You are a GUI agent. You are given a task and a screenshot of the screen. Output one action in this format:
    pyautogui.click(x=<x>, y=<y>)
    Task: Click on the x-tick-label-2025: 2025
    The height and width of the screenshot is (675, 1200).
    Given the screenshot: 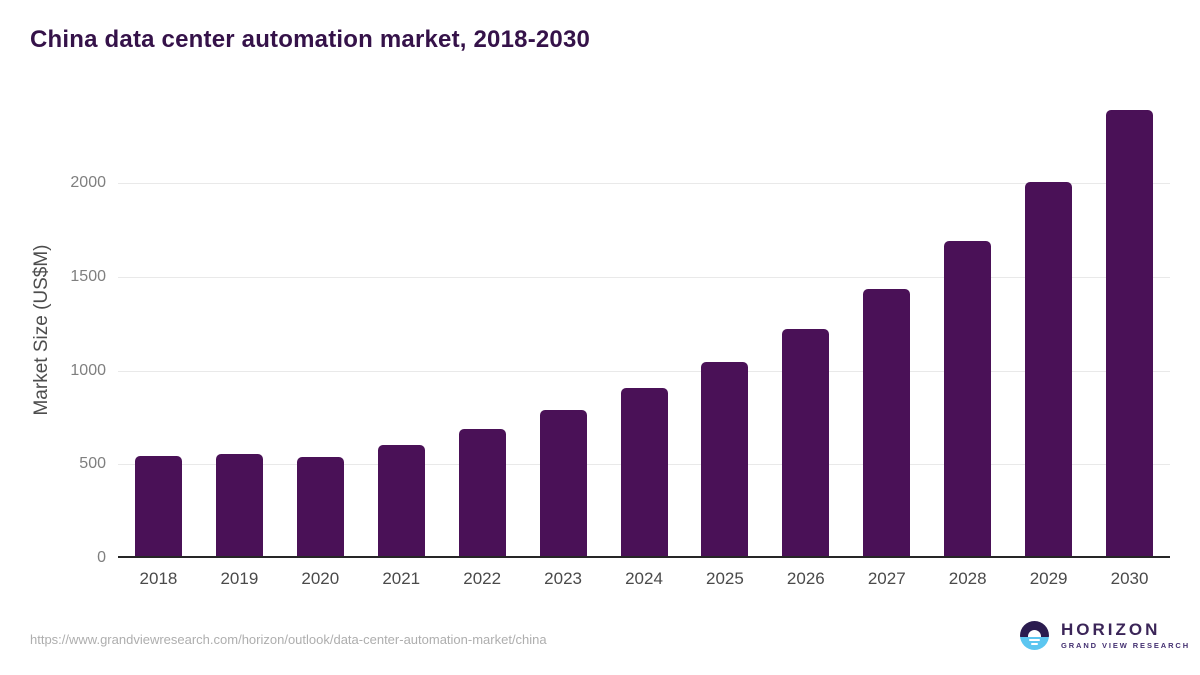 What is the action you would take?
    pyautogui.click(x=725, y=578)
    